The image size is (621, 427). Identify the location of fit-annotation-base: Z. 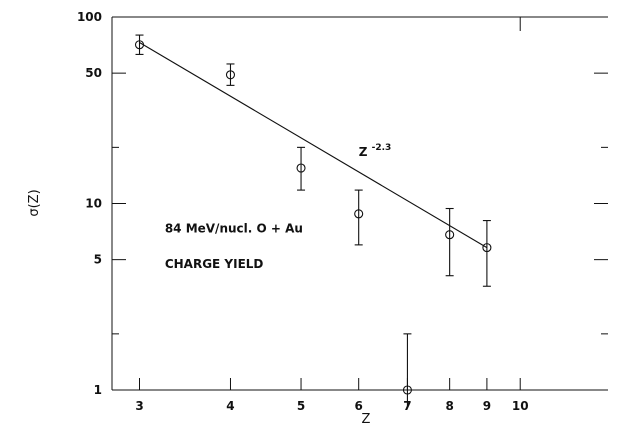
(363, 152).